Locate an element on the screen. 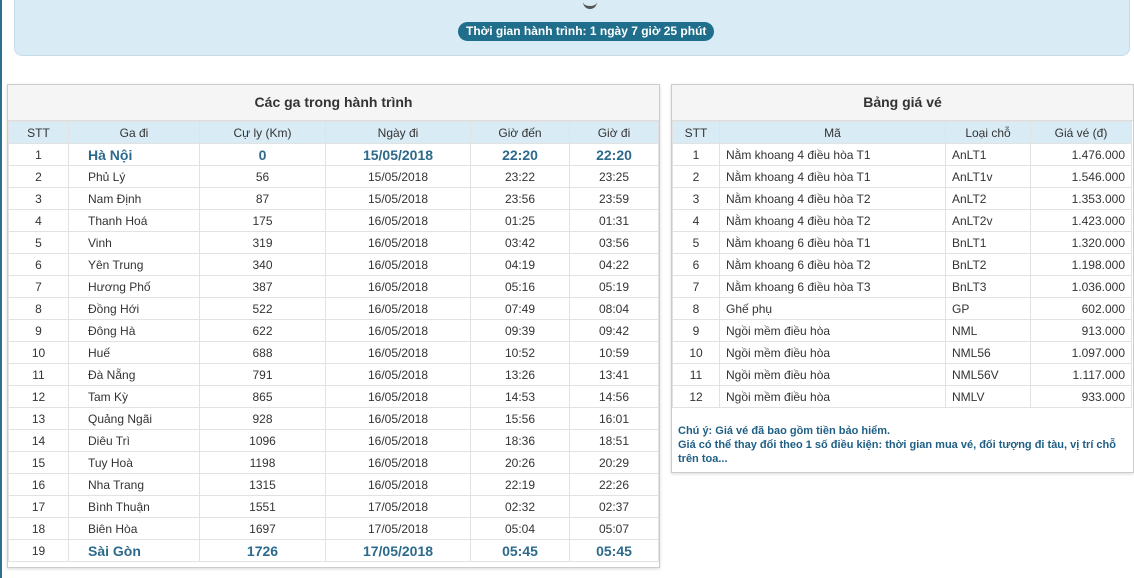 The image size is (1134, 578). station-arrival-time: 20:26 is located at coordinates (520, 462).